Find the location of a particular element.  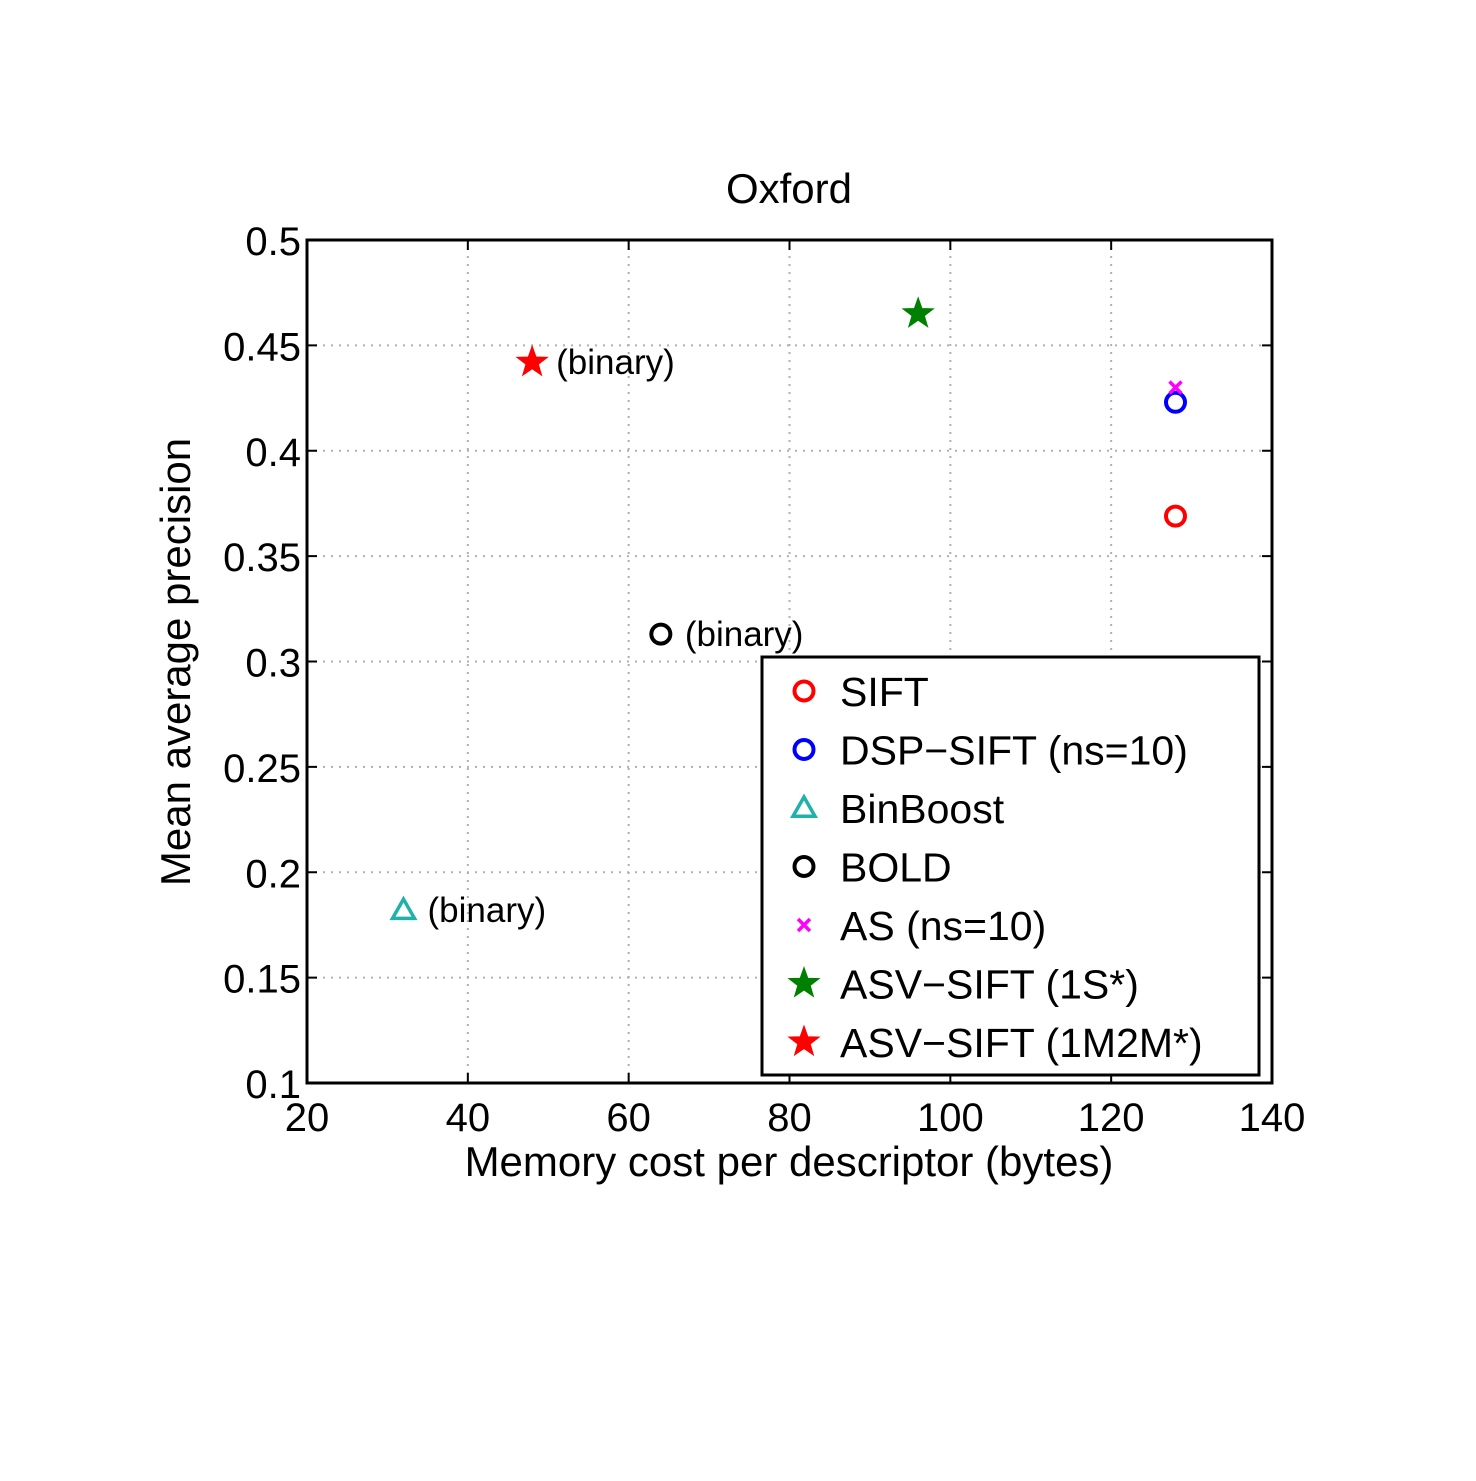

legend-label: BinBoost is located at coordinates (922, 809).